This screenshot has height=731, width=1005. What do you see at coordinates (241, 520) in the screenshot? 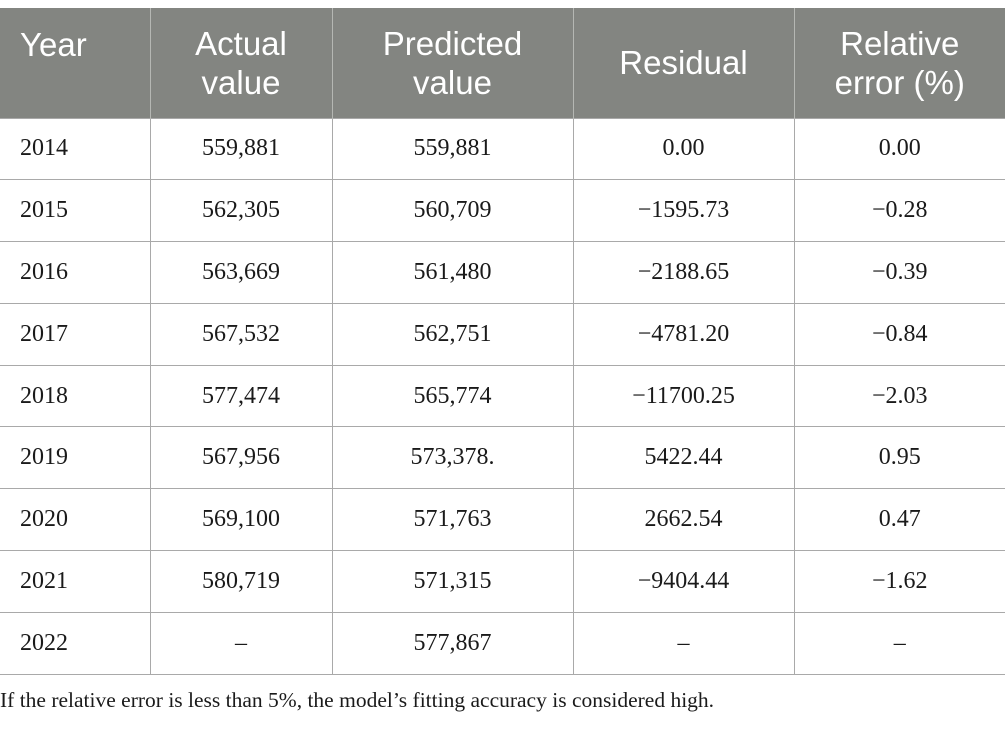
I see `cell-actual-value: 569,100` at bounding box center [241, 520].